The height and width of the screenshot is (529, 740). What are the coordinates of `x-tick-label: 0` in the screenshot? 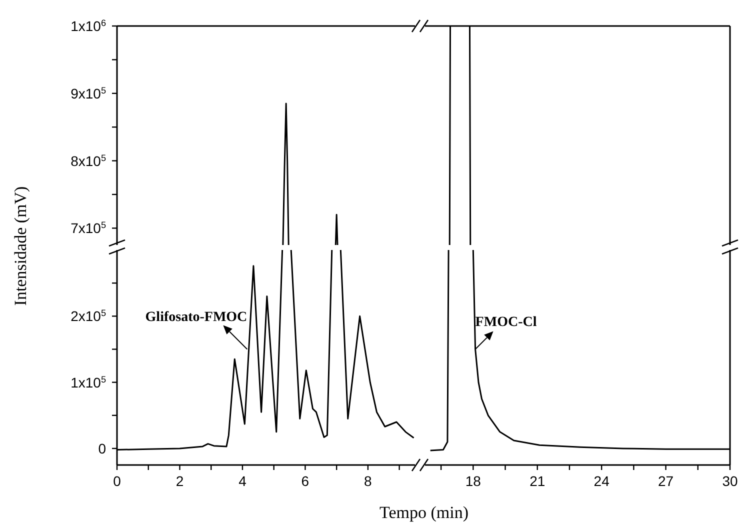 It's located at (117, 481).